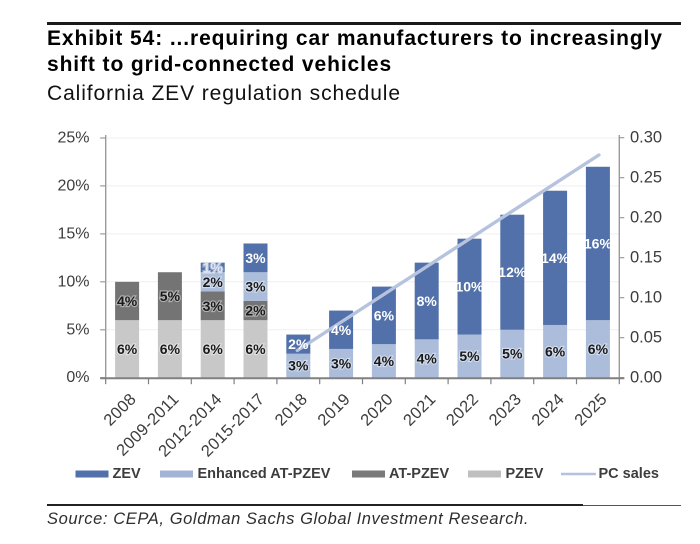 The image size is (700, 544). I want to click on svg-text: 2021, so click(420, 410).